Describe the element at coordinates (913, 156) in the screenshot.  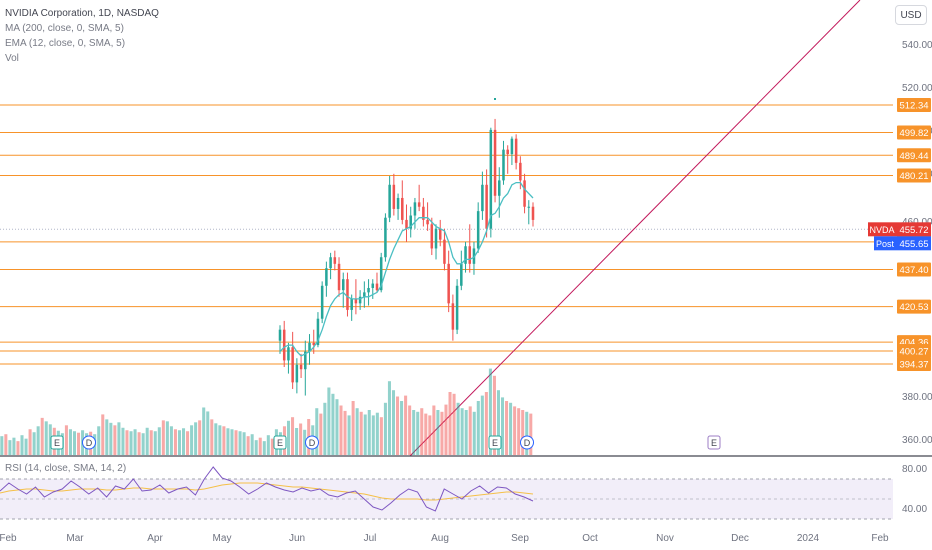
I see `level-tag-label: 489.44` at that location.